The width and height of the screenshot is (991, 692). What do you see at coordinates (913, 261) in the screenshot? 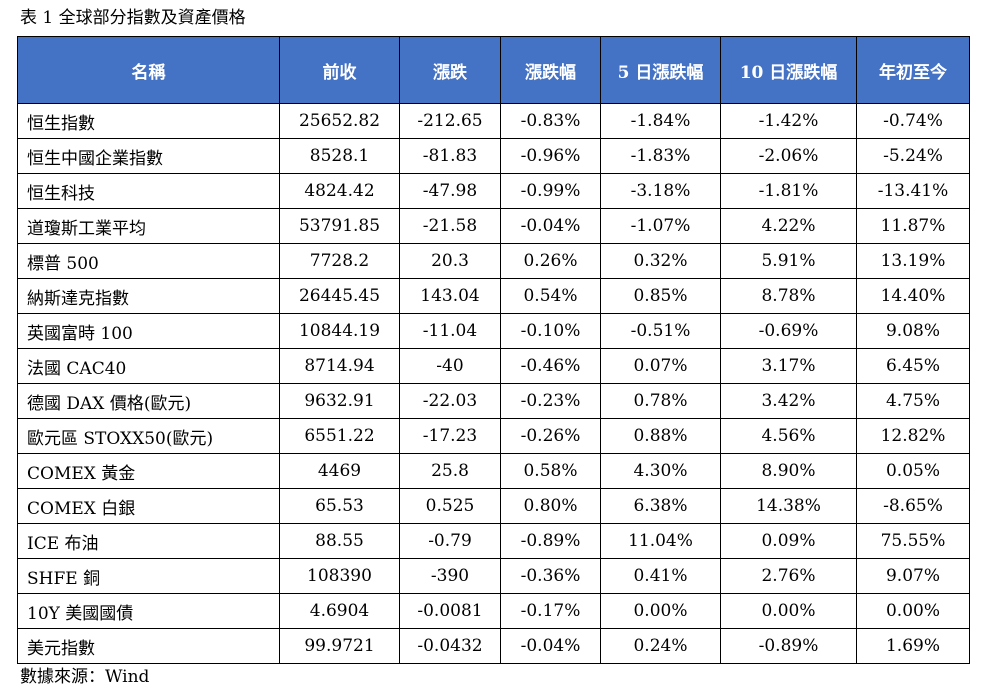
I see `cell-ytd: 13.19%` at bounding box center [913, 261].